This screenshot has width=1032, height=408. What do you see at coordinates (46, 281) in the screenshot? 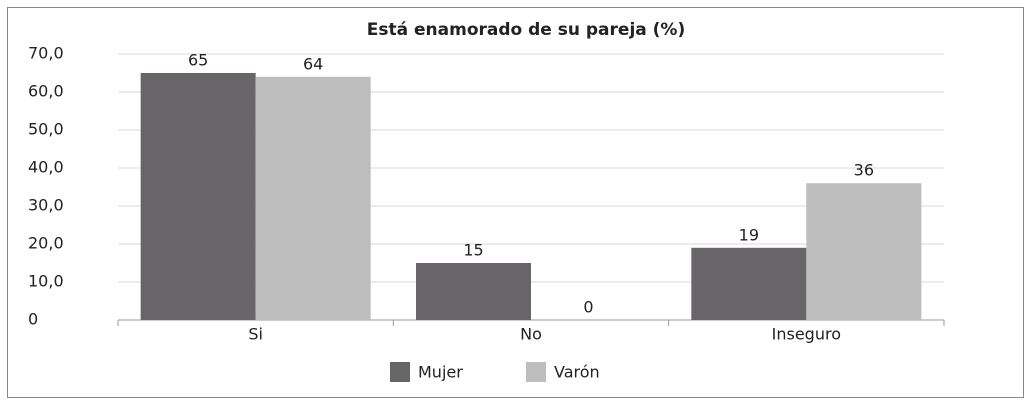
I see `y-tick-label: 10,0` at bounding box center [46, 281].